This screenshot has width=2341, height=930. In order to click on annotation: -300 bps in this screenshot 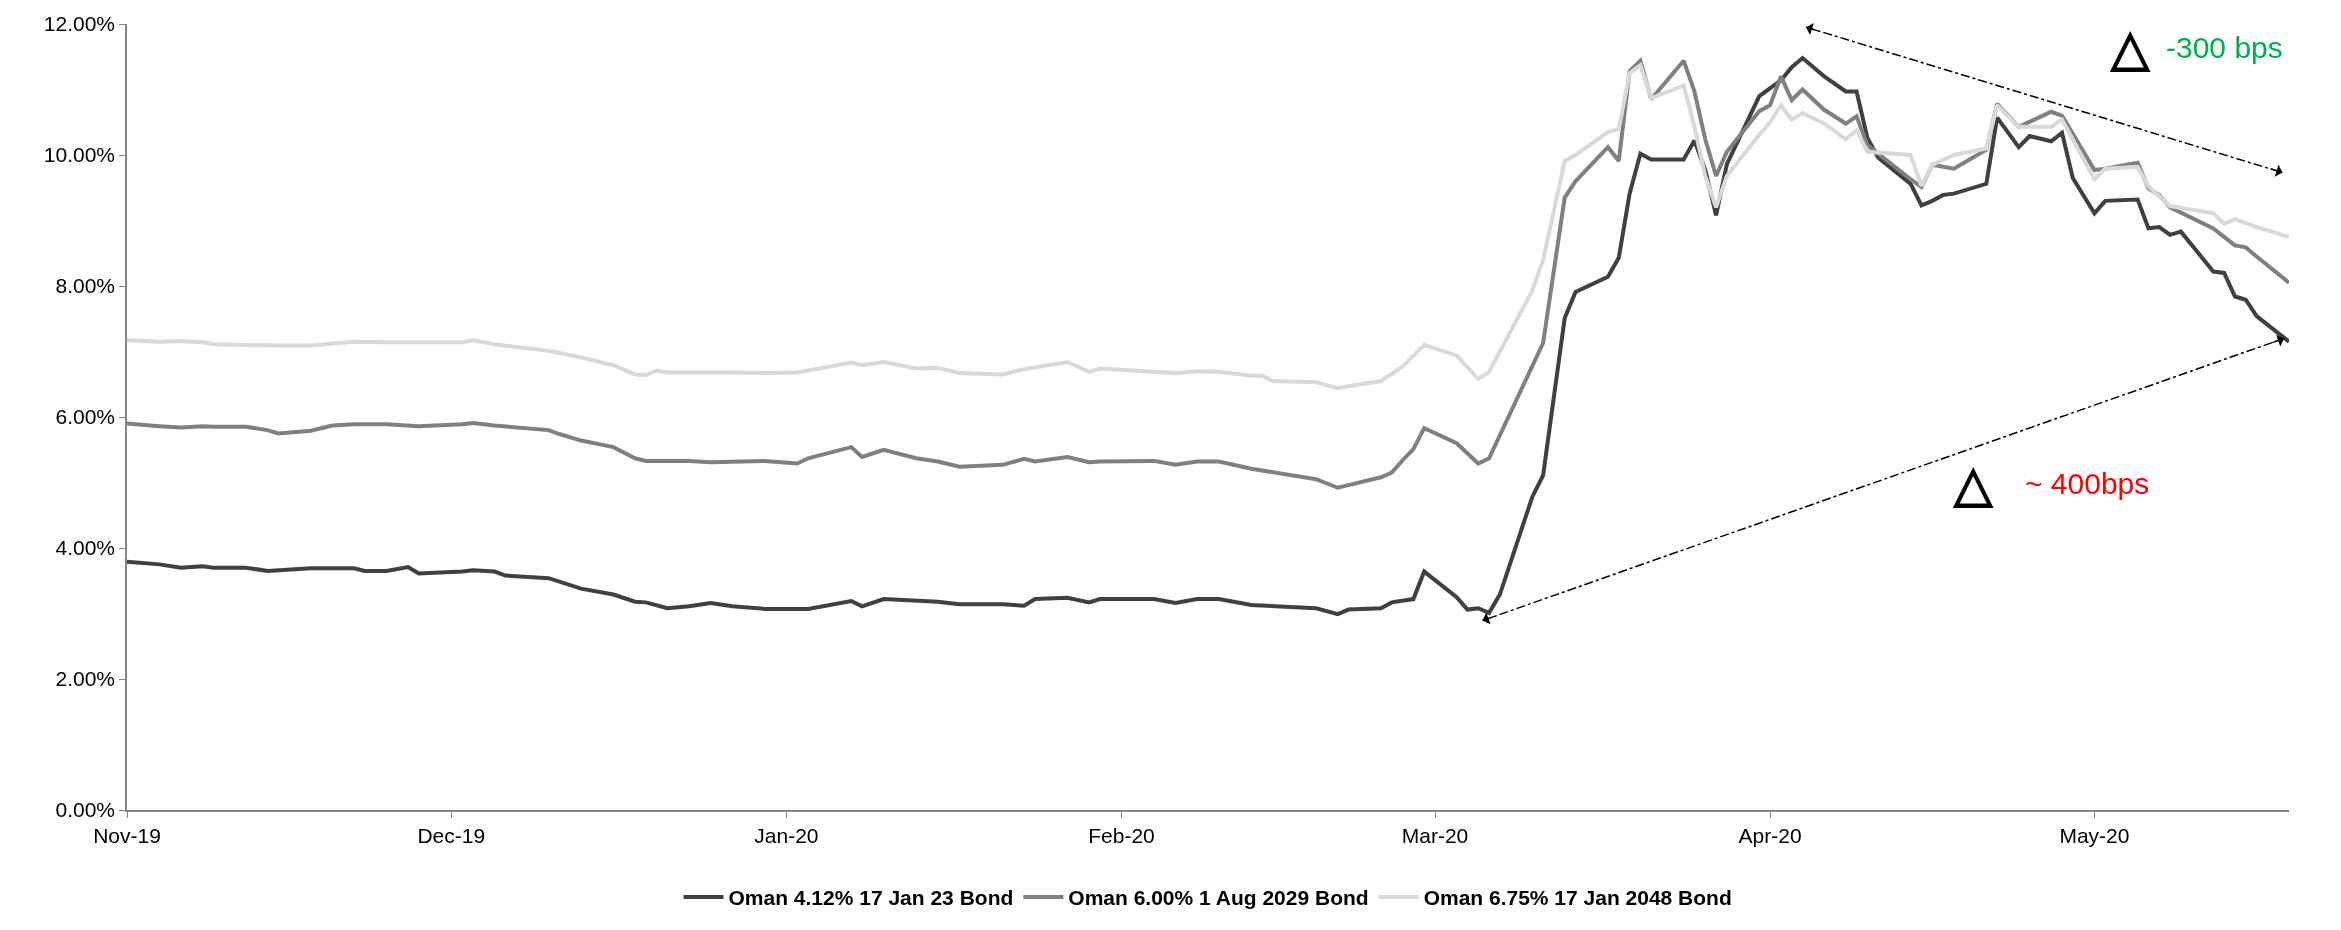, I will do `click(2224, 47)`.